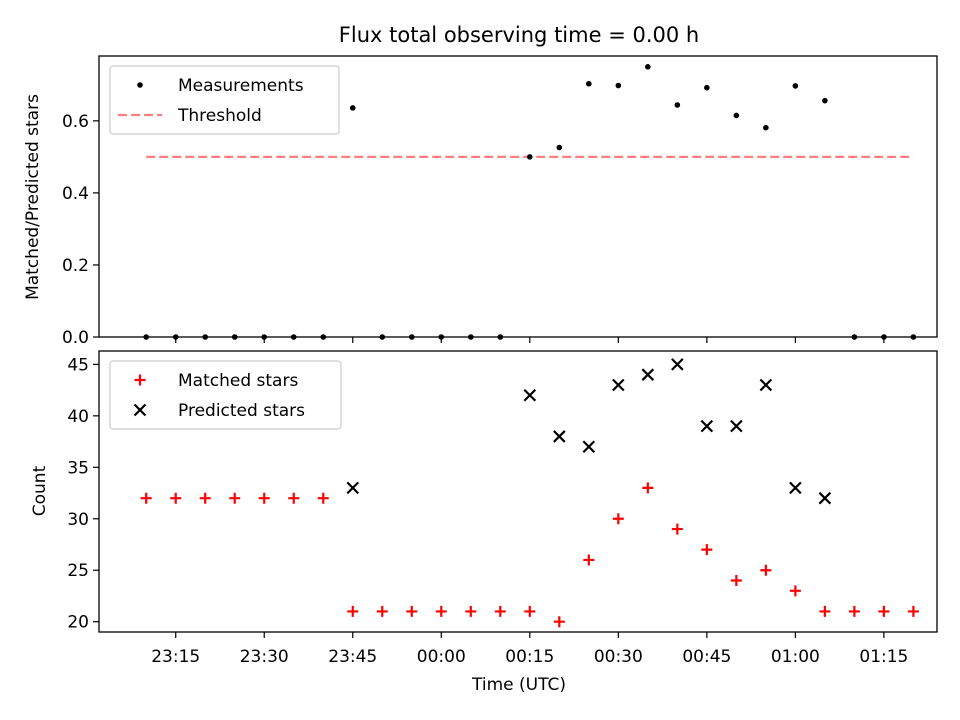 The width and height of the screenshot is (960, 720). What do you see at coordinates (140, 380) in the screenshot?
I see `legend-swatch-plus` at bounding box center [140, 380].